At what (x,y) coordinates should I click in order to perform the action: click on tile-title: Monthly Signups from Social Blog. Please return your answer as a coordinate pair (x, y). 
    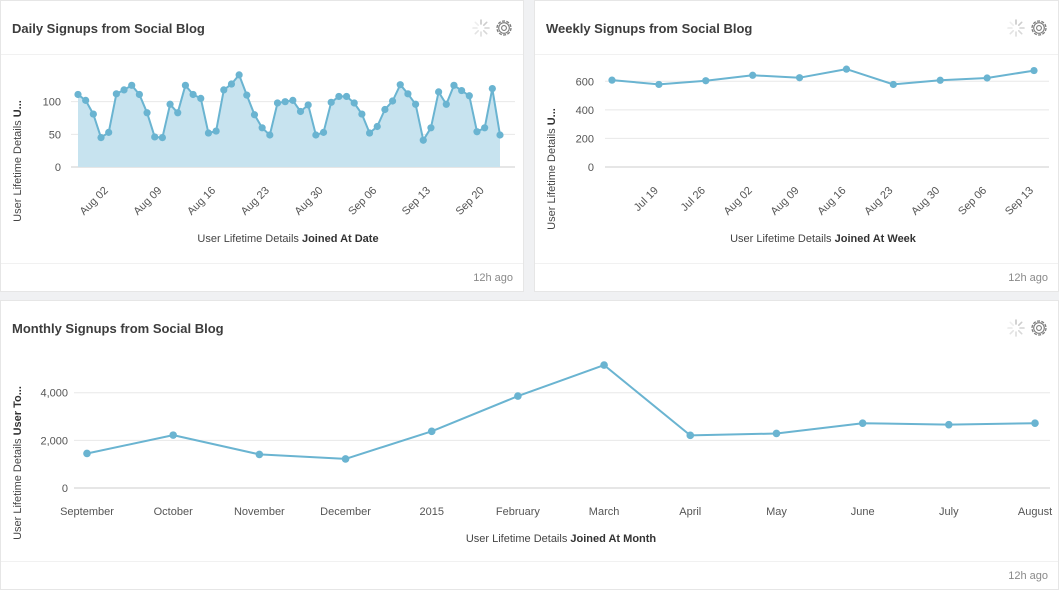
    Looking at the image, I should click on (118, 328).